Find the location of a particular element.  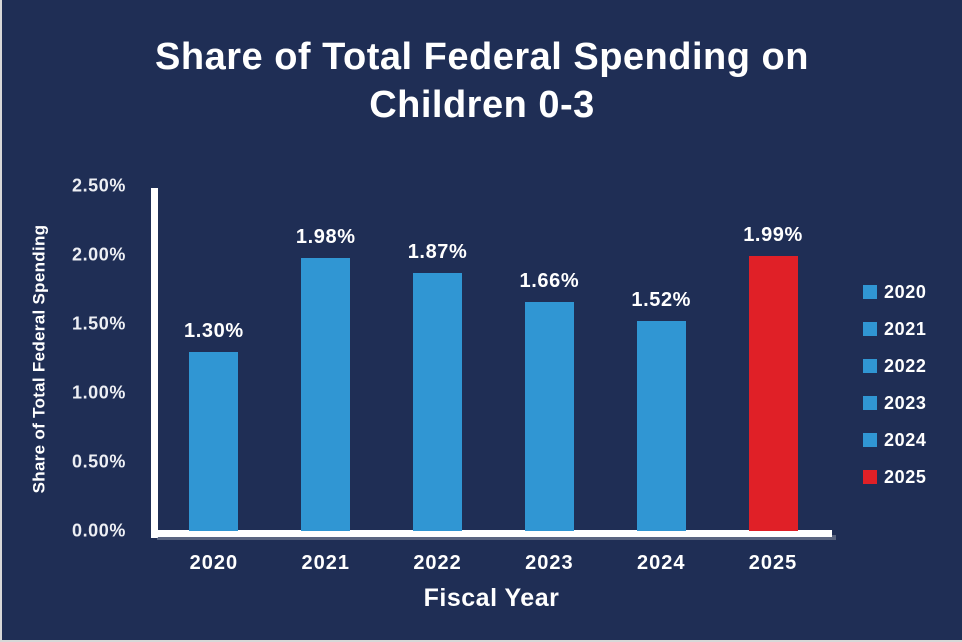

x-tick-label: 2022 is located at coordinates (437, 563).